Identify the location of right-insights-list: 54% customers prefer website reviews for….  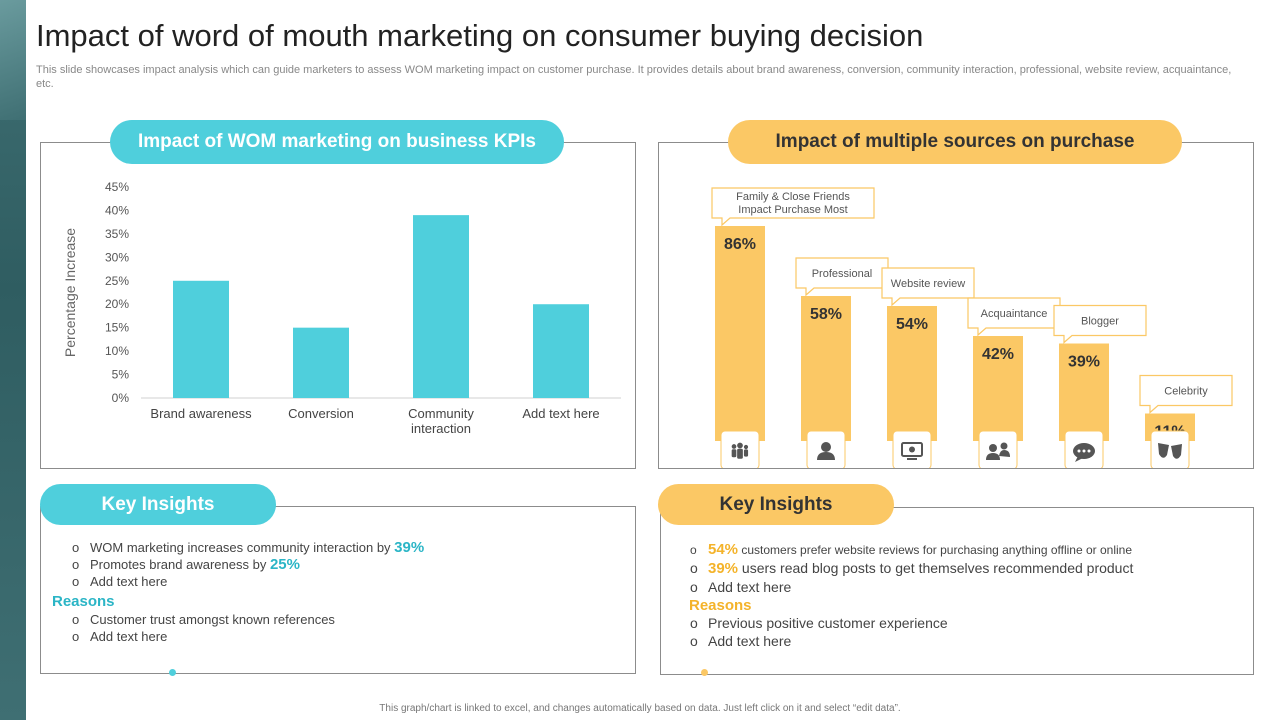
(910, 568).